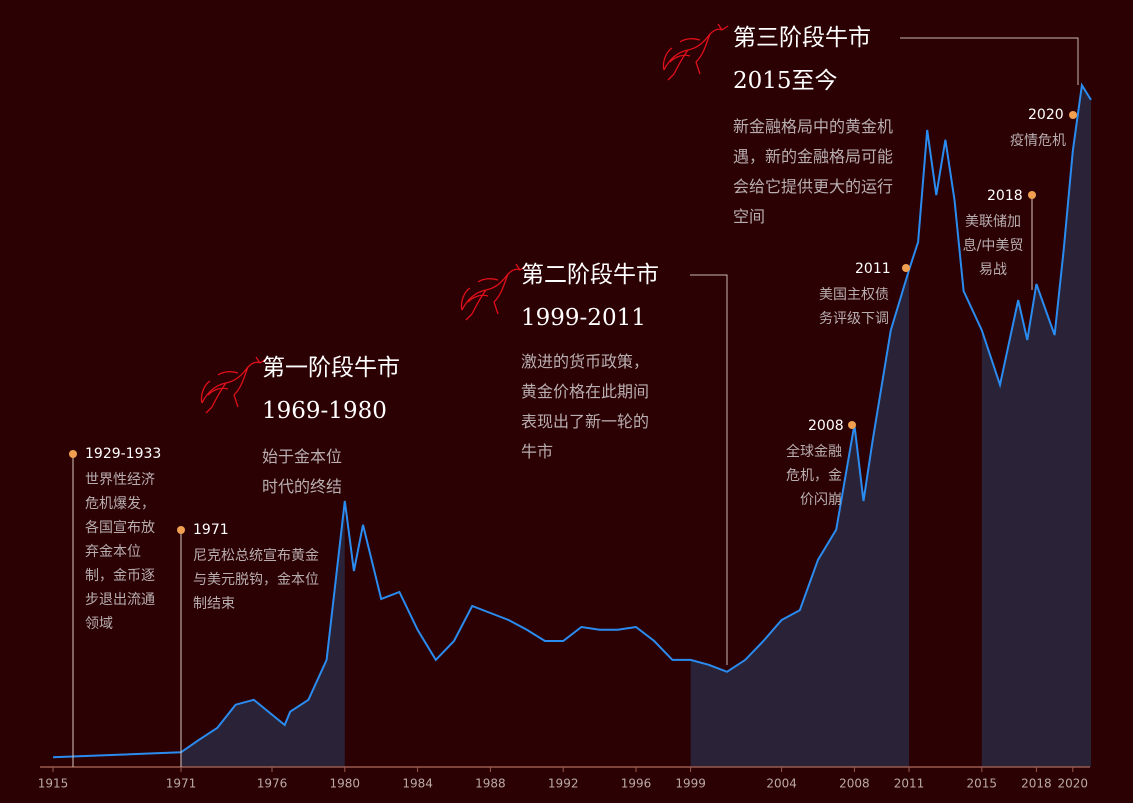 The width and height of the screenshot is (1133, 803). I want to click on event-label: 2008, so click(826, 426).